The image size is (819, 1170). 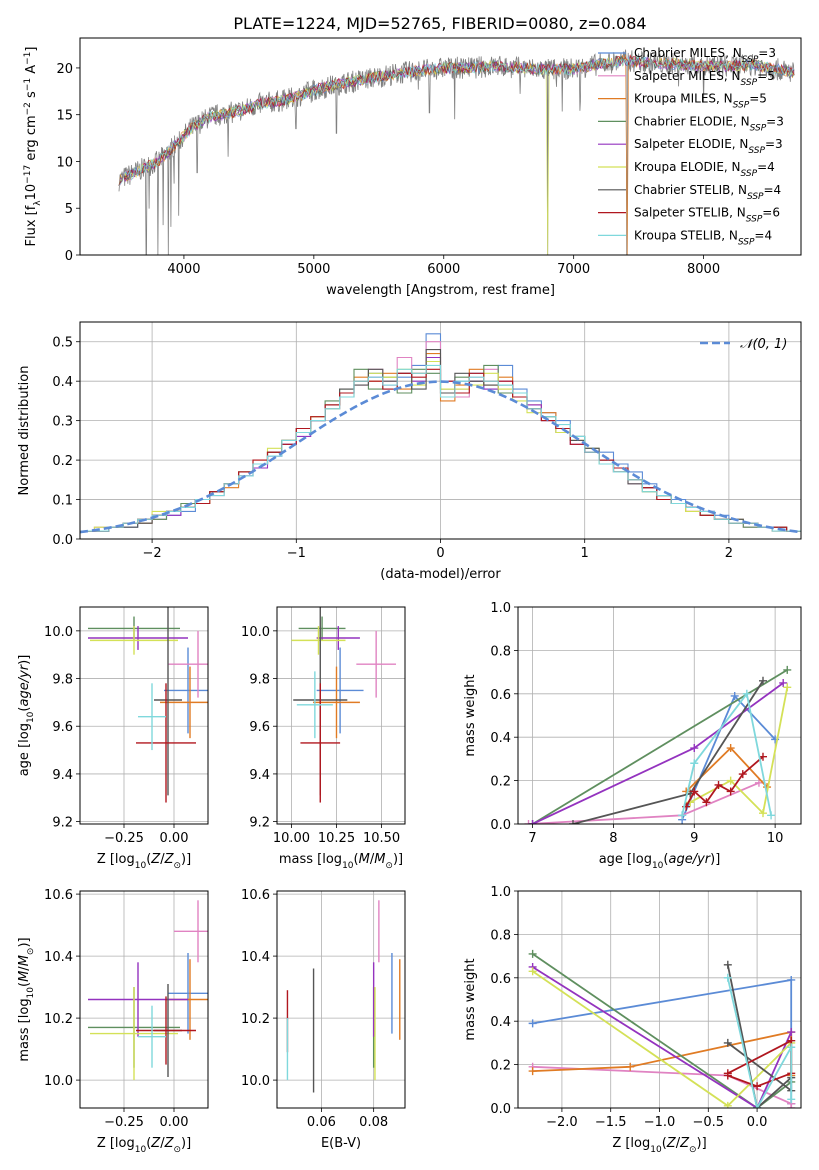 I want to click on y-tick-label: 9.2, so click(x=62, y=823).